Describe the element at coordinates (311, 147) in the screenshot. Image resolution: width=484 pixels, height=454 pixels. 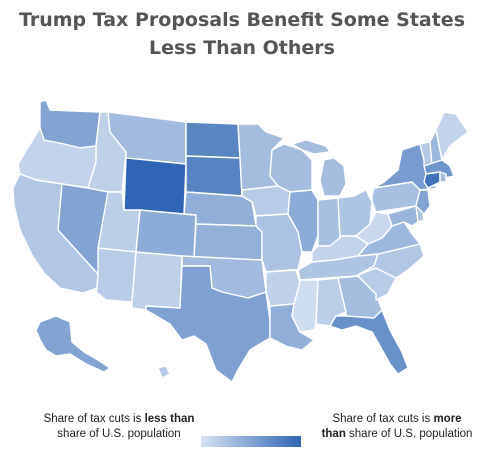
I see `state-michigan-upper` at that location.